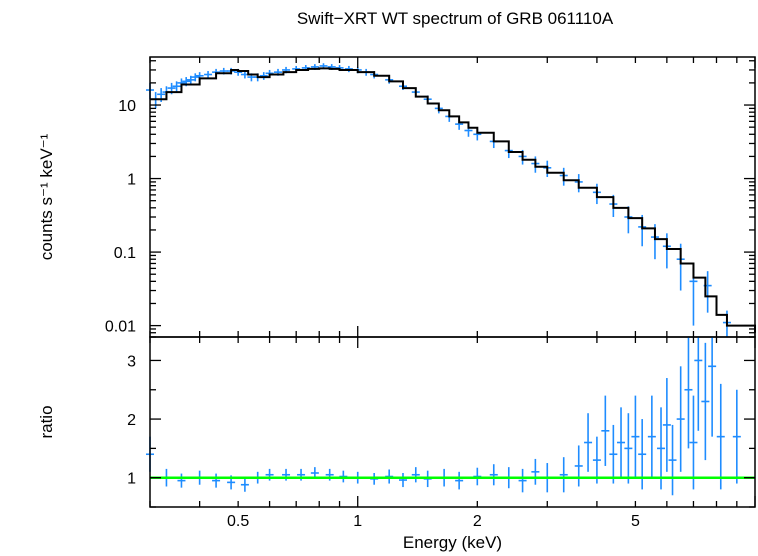 Image resolution: width=758 pixels, height=556 pixels. Describe the element at coordinates (125, 253) in the screenshot. I see `y-tick-label: 0.1` at that location.